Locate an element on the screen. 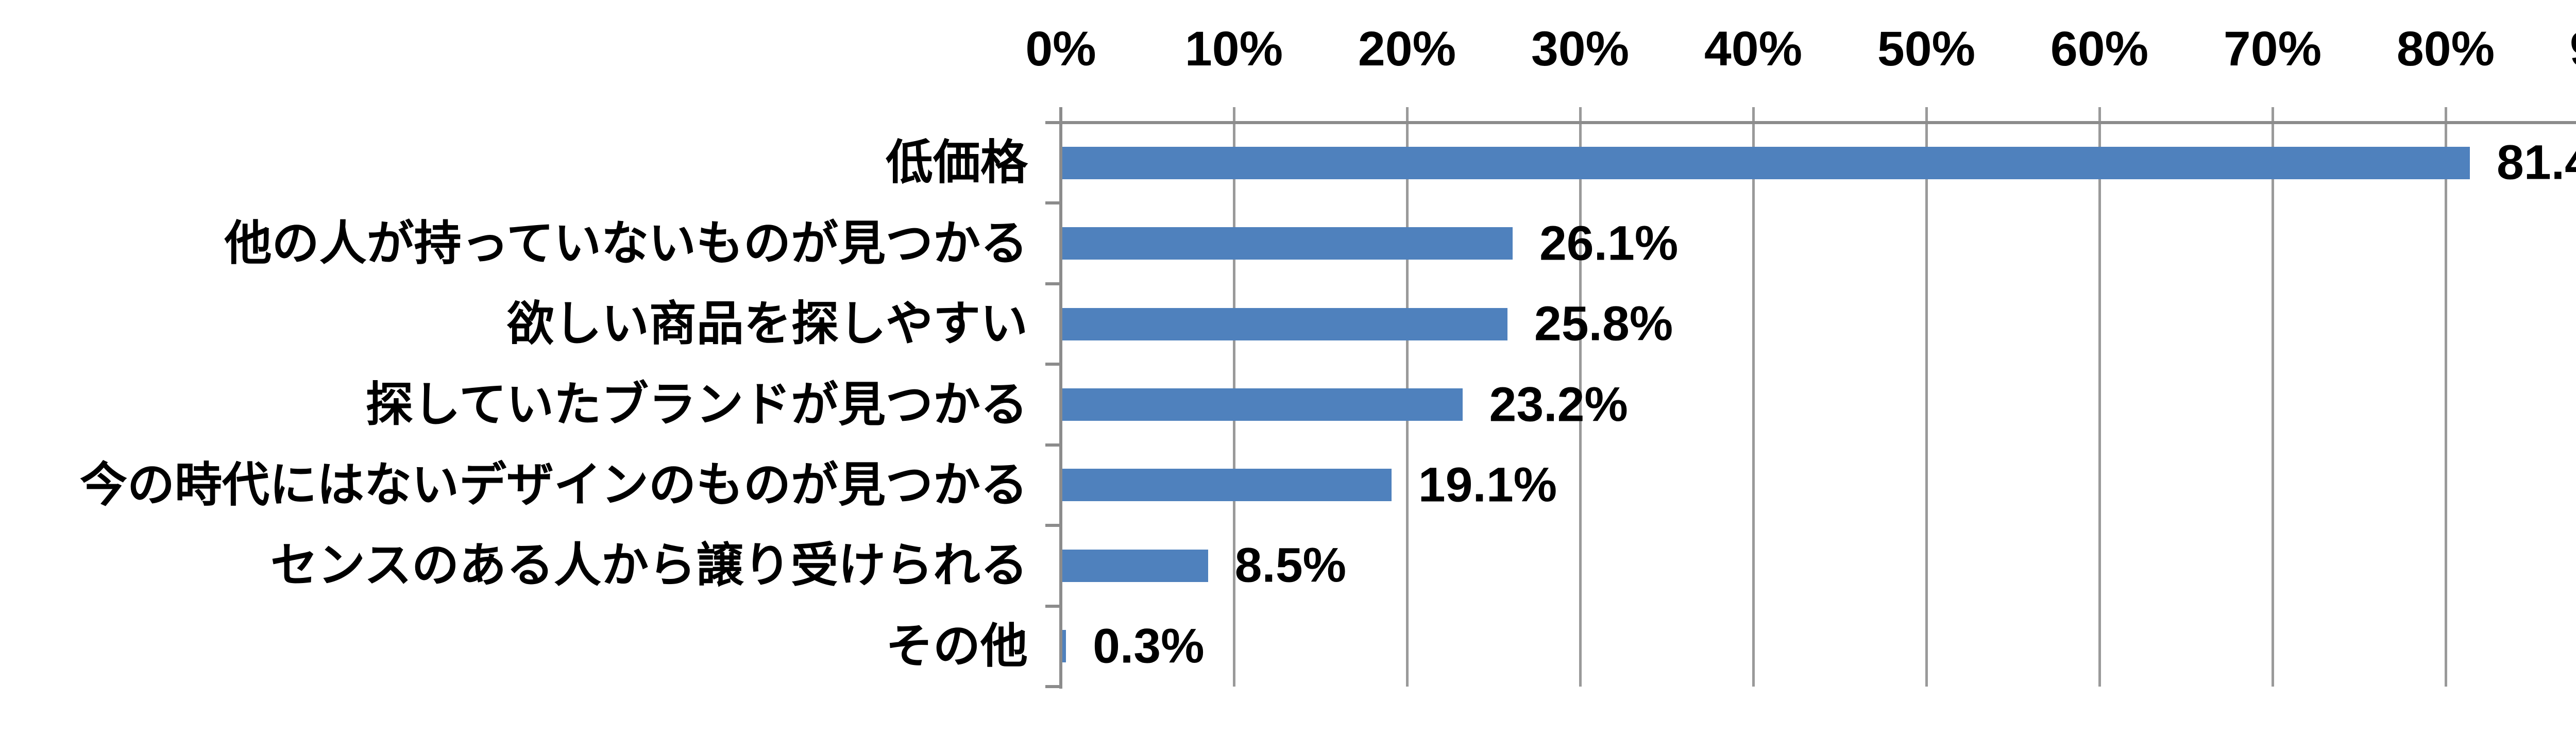 This screenshot has height=735, width=2576. value-label: 25.8% is located at coordinates (1603, 323).